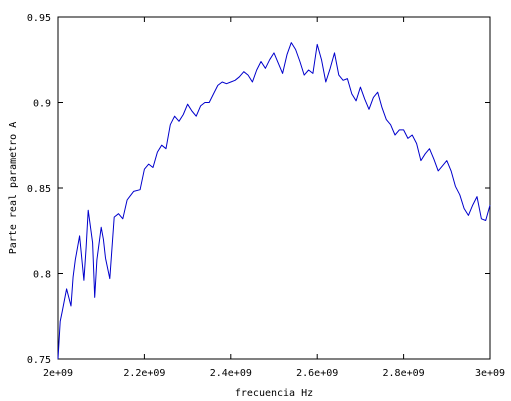  Describe the element at coordinates (39, 360) in the screenshot. I see `y-tick-label: 0.75` at that location.